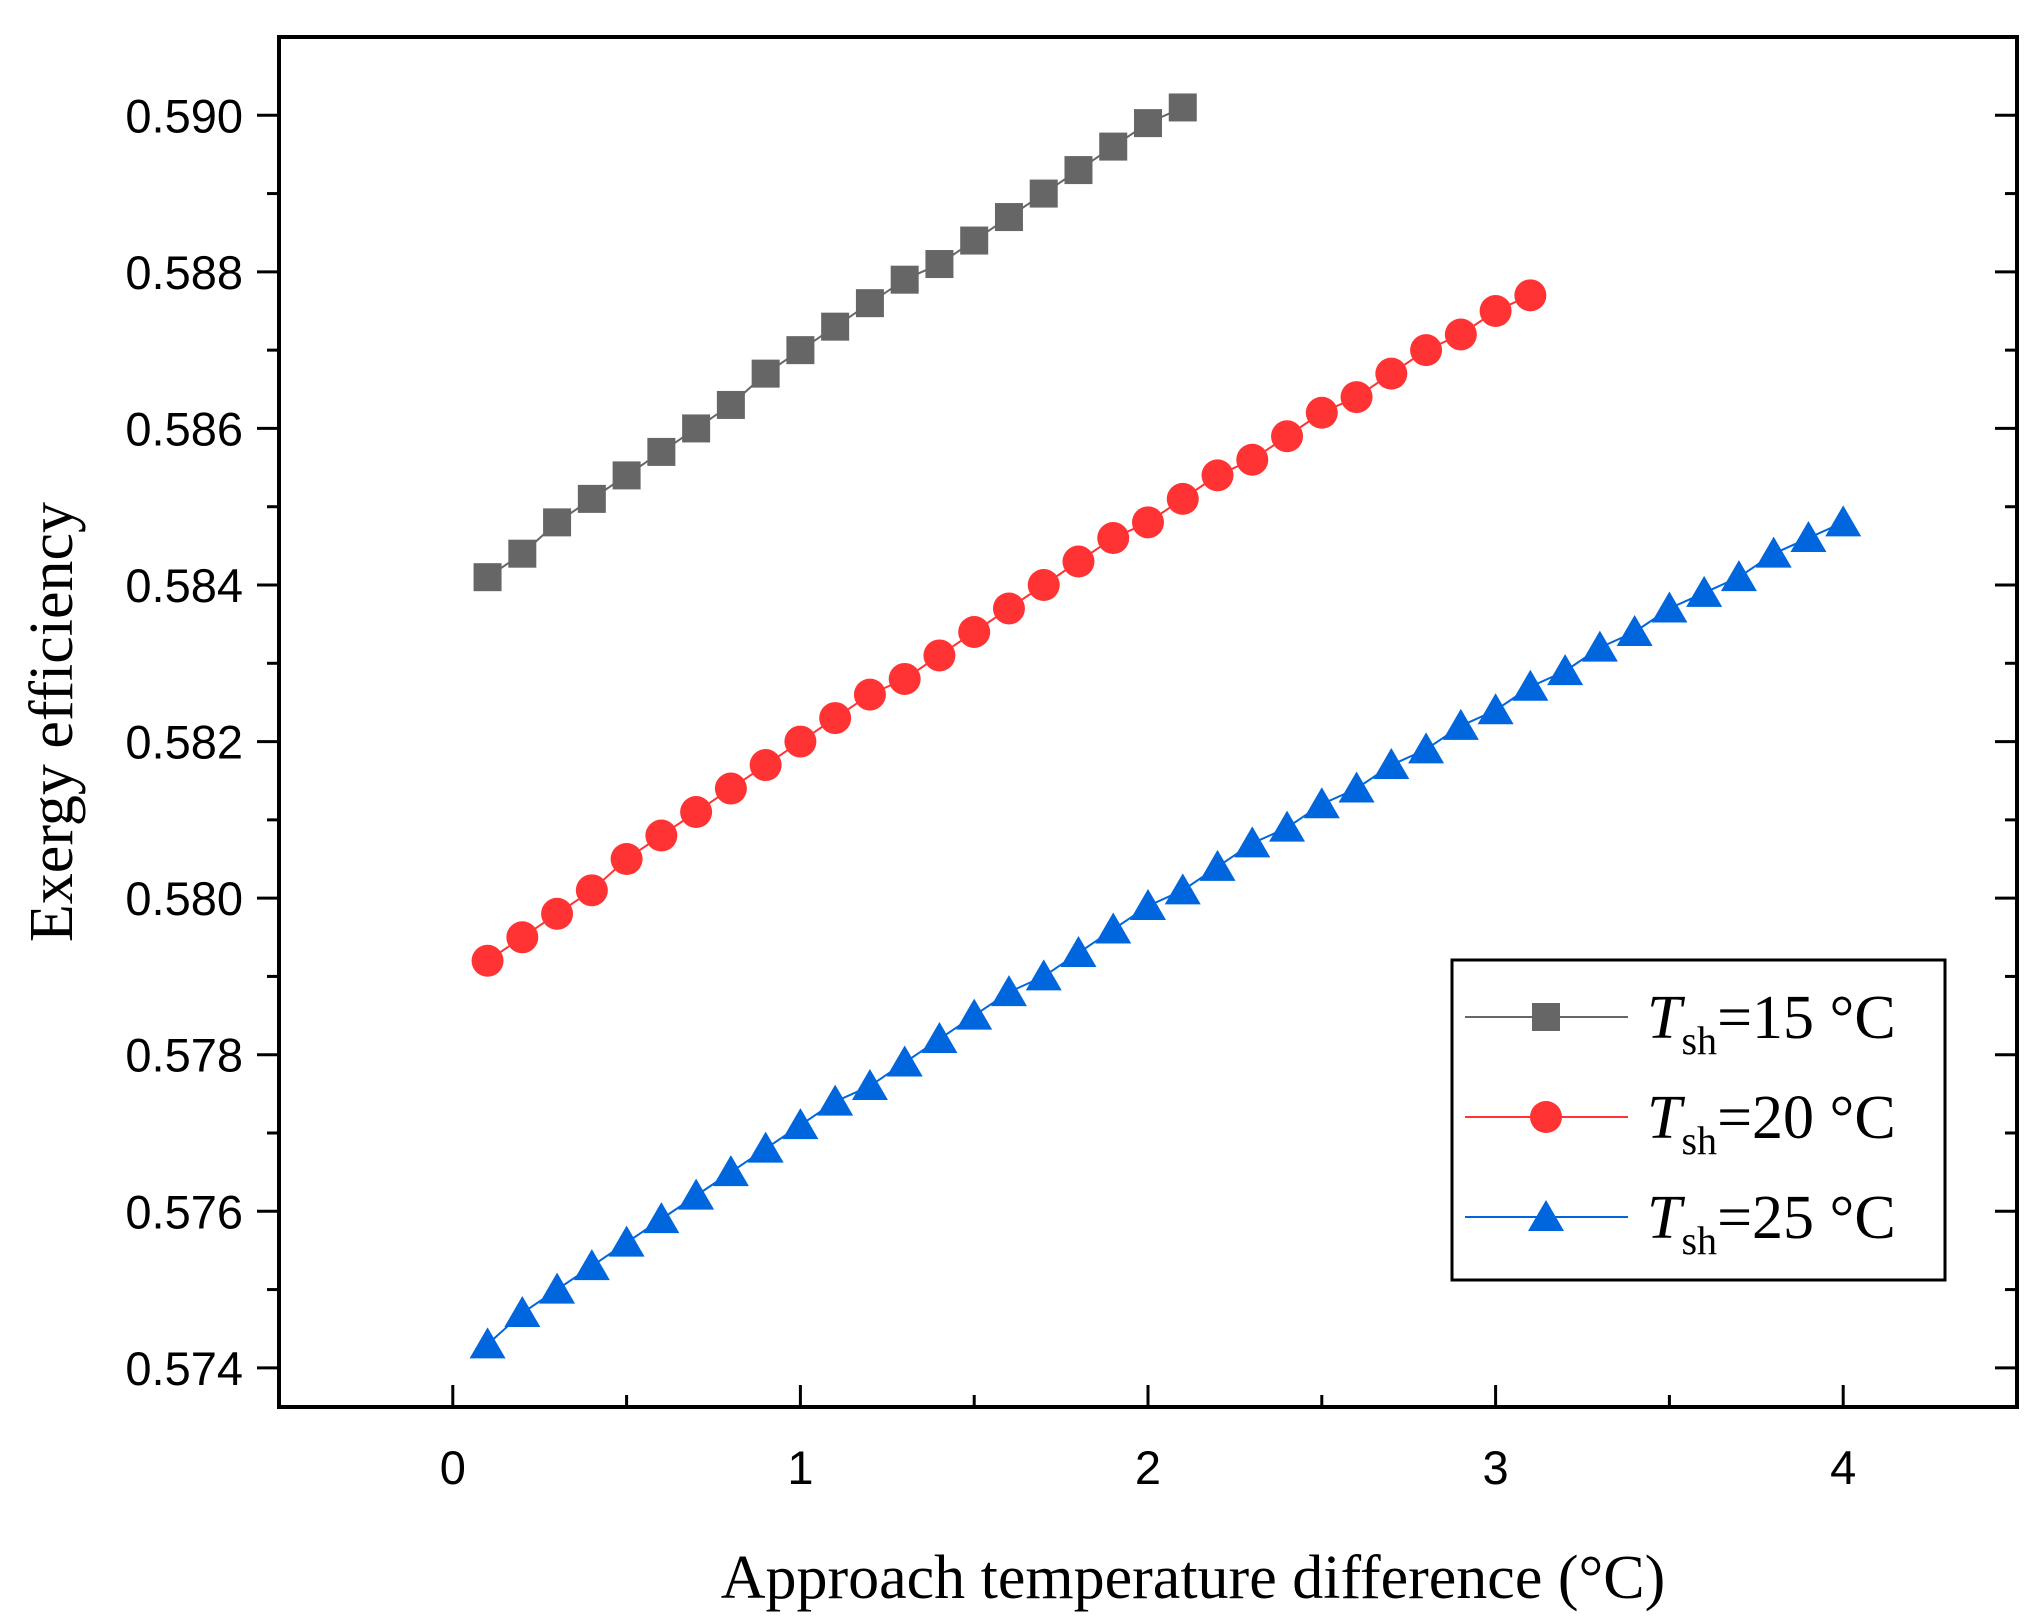 Image resolution: width=2033 pixels, height=1621 pixels. What do you see at coordinates (184, 428) in the screenshot?
I see `y-tick-label: 0.586` at bounding box center [184, 428].